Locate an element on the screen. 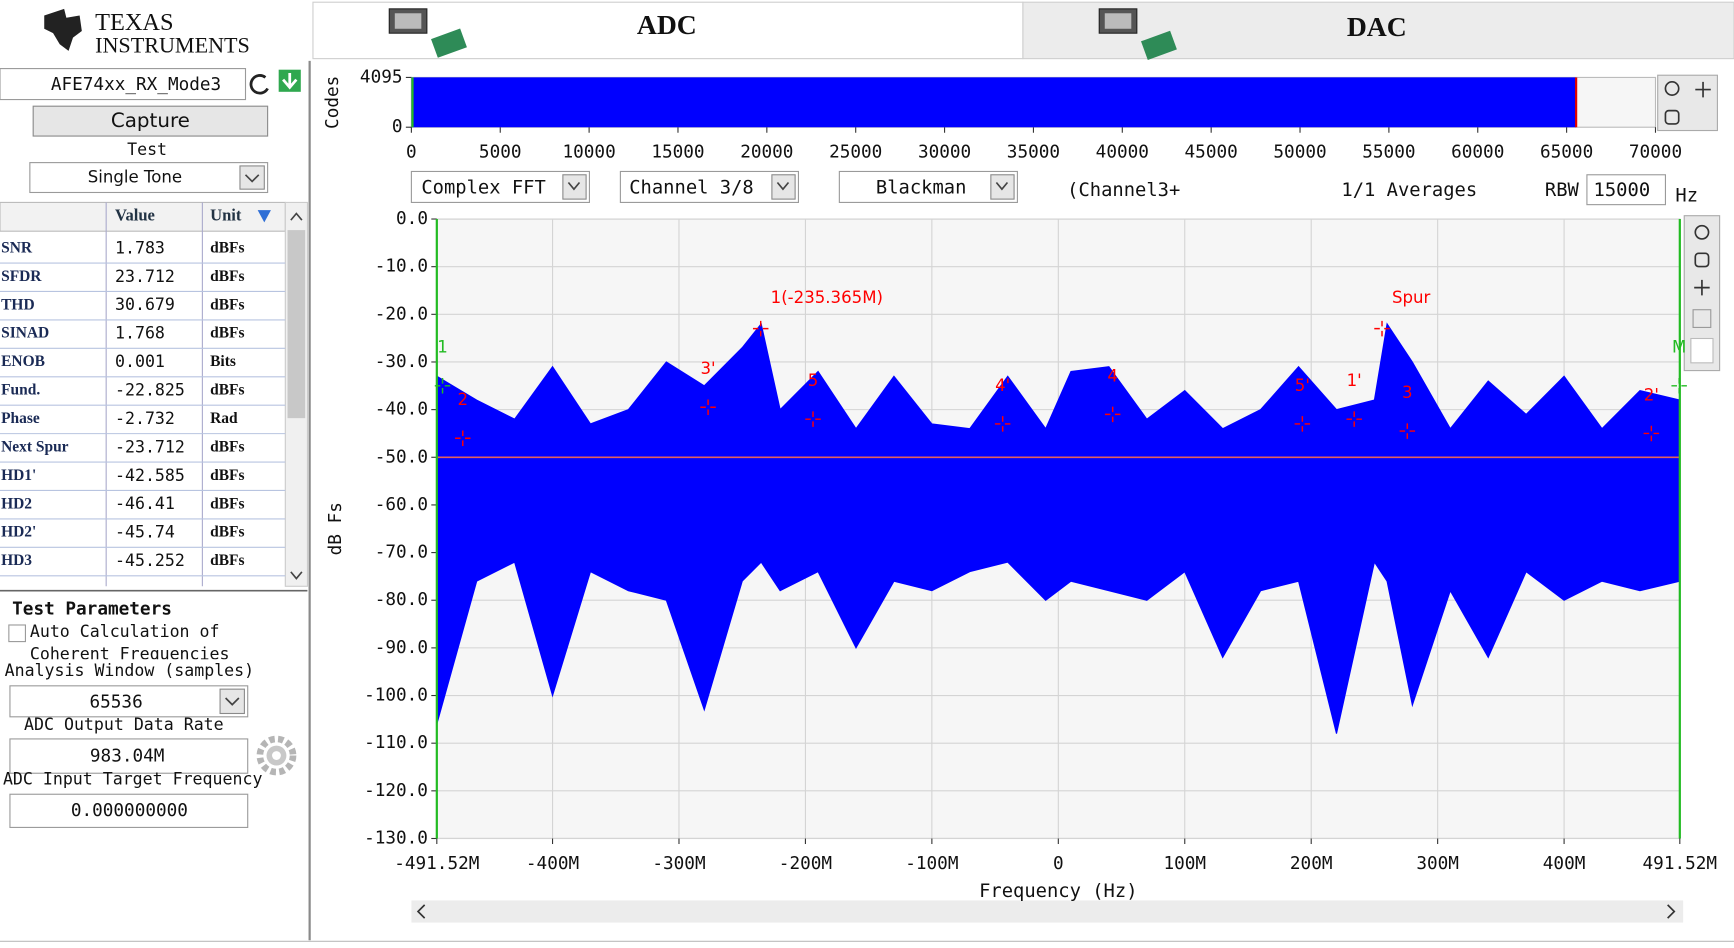 The width and height of the screenshot is (1734, 948). analysis-window-select is located at coordinates (129, 701).